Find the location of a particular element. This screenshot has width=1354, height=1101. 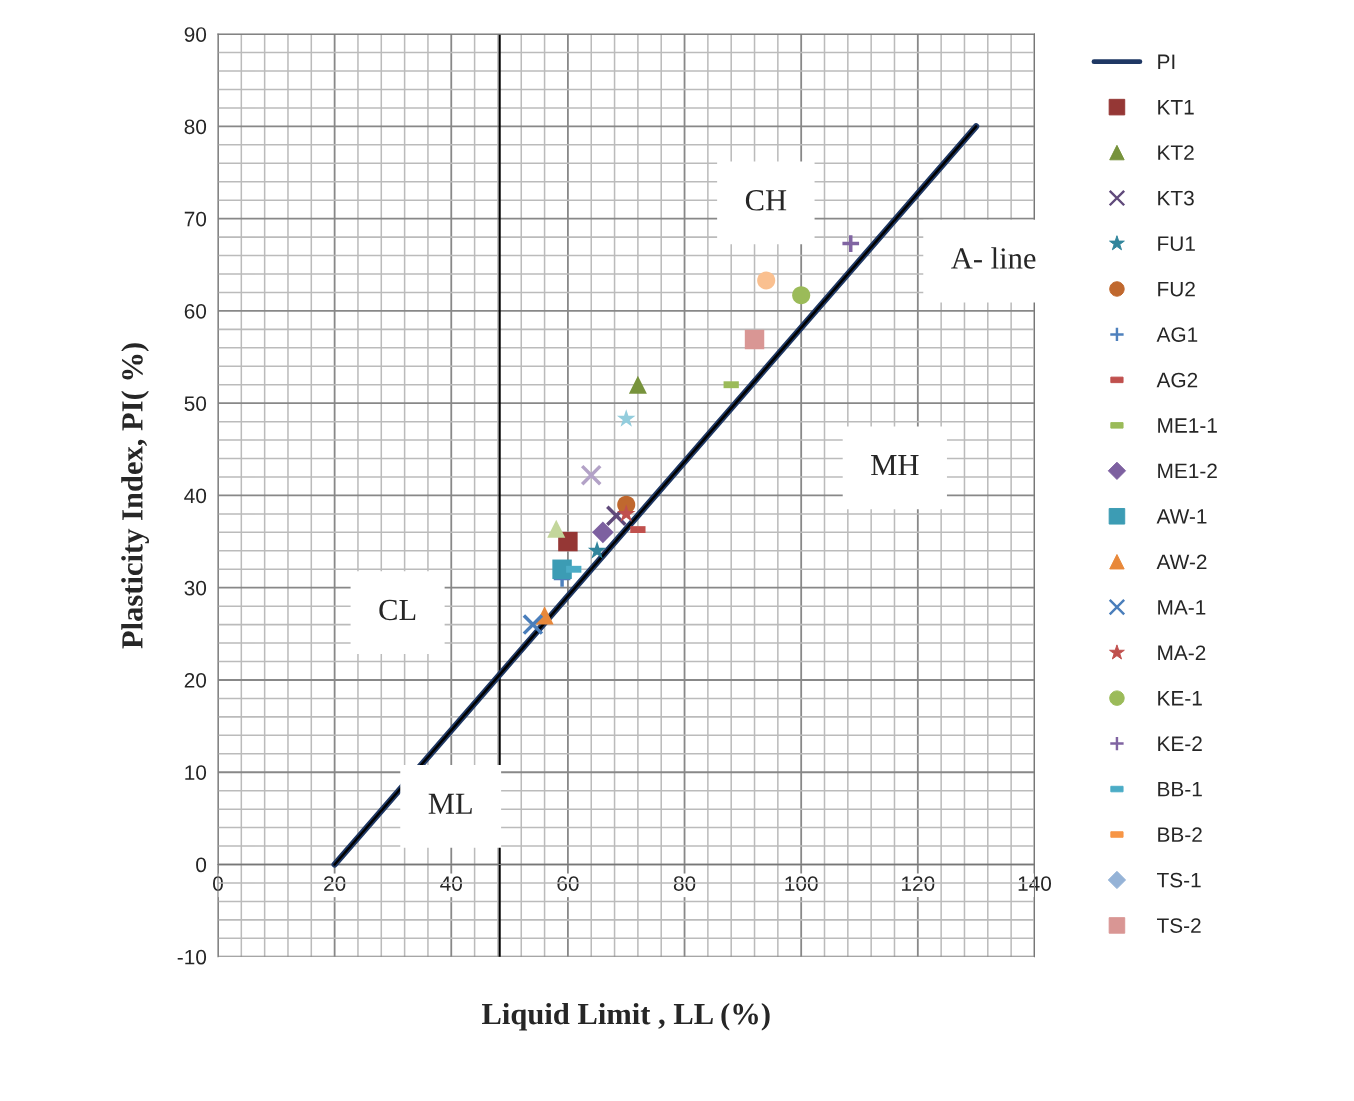

x-tick-label: 100 is located at coordinates (801, 883).